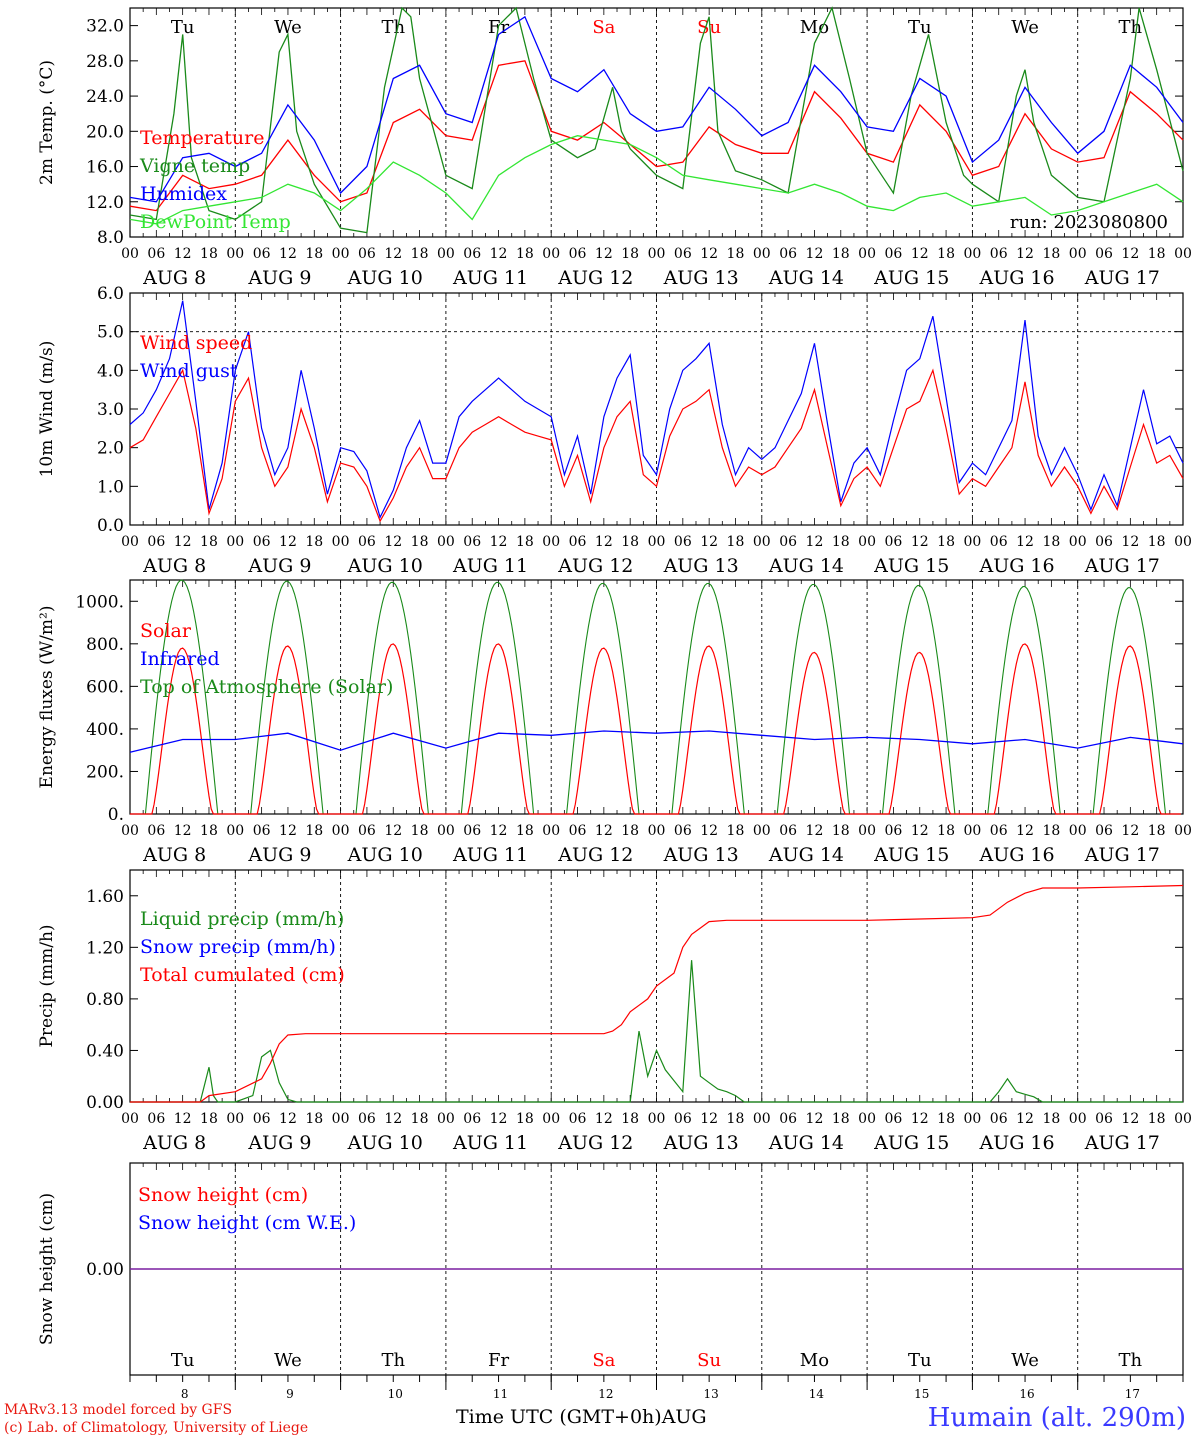 This screenshot has height=1440, width=1194. Describe the element at coordinates (603, 27) in the screenshot. I see `weekday-label: Sa` at that location.